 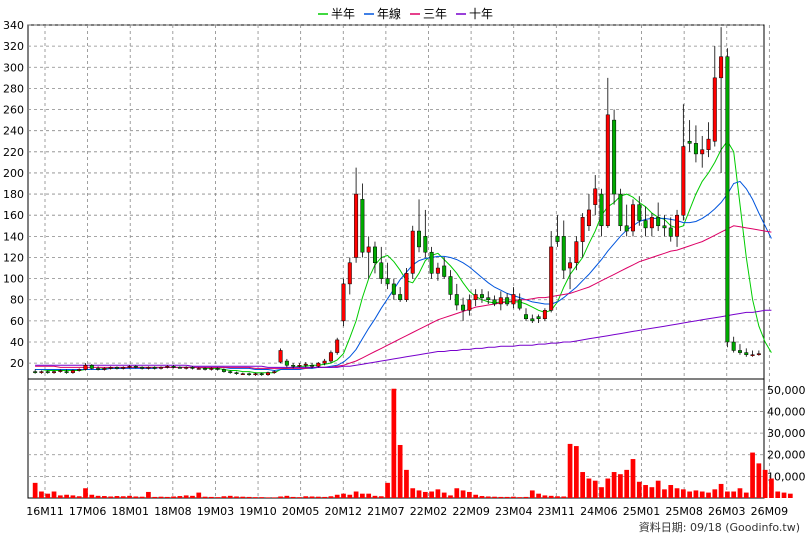 I want to click on price-tick-label: 40, so click(x=17, y=342).